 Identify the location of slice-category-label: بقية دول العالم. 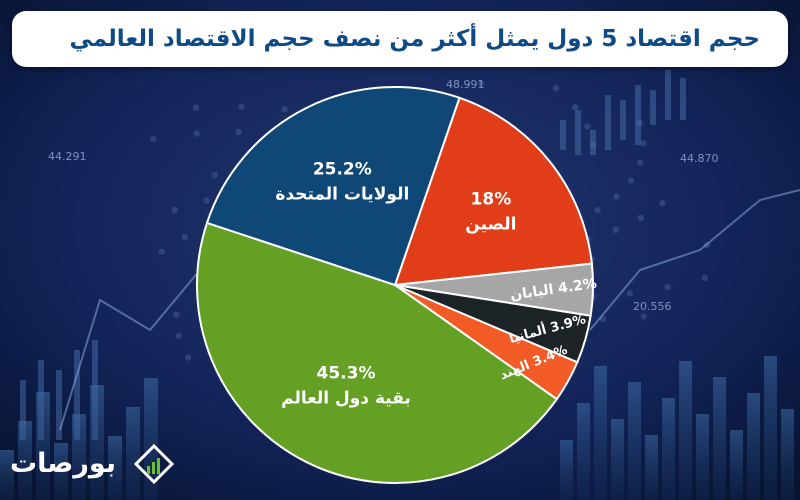
(346, 398).